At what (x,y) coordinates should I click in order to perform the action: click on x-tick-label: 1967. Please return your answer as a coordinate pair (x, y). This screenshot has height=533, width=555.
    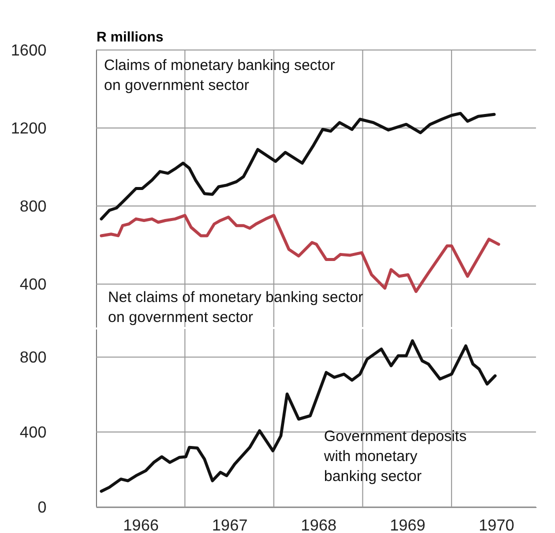
    Looking at the image, I should click on (230, 525).